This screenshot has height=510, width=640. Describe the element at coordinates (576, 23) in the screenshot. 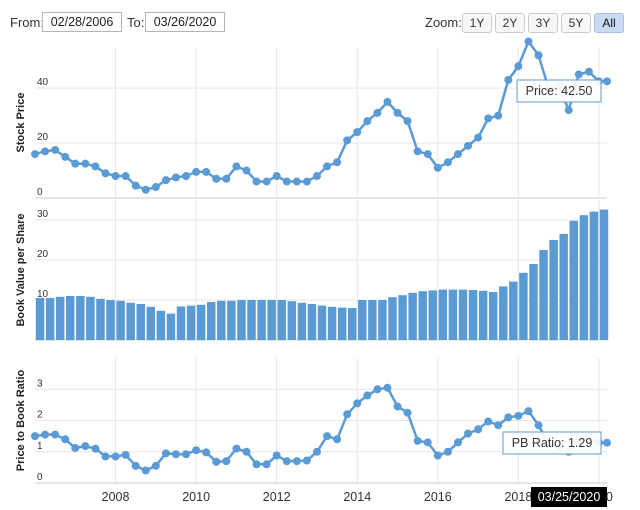

I see `zoom-5y-button: 5Y` at that location.